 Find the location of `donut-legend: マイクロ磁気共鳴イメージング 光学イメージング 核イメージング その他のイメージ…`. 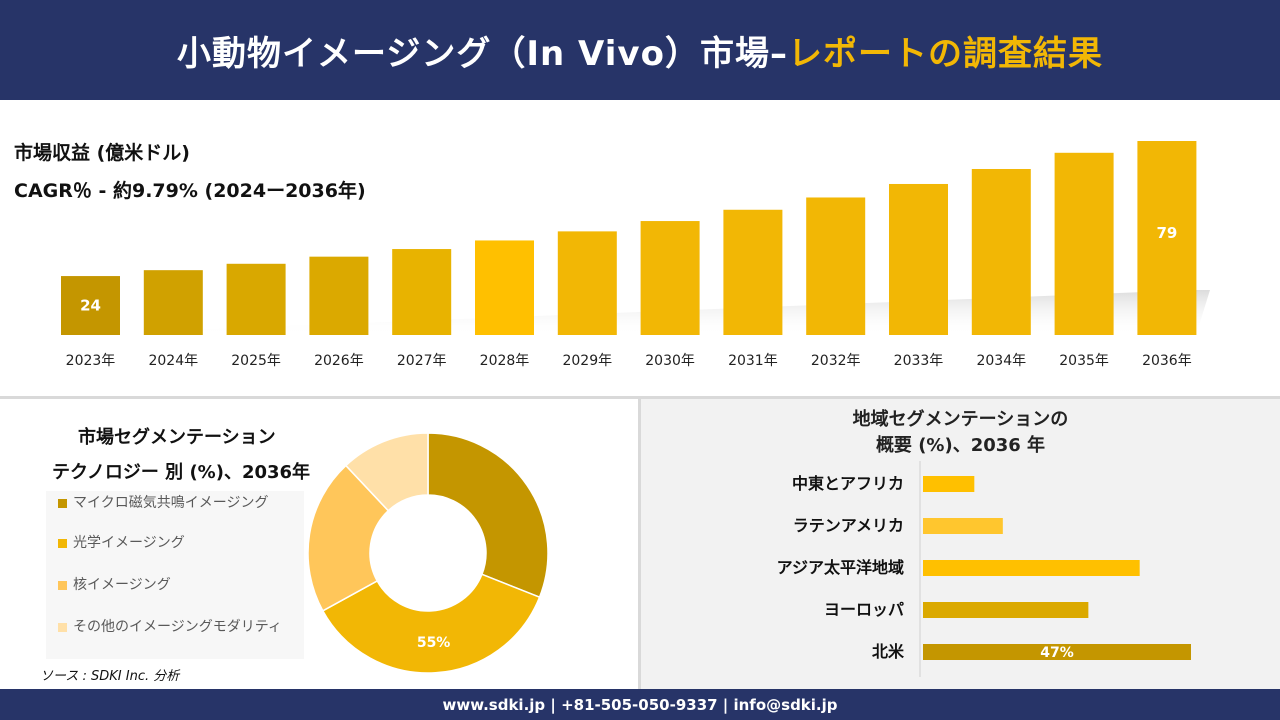

donut-legend: マイクロ磁気共鳴イメージング 光学イメージング 核イメージング その他のイメージ… is located at coordinates (175, 575).